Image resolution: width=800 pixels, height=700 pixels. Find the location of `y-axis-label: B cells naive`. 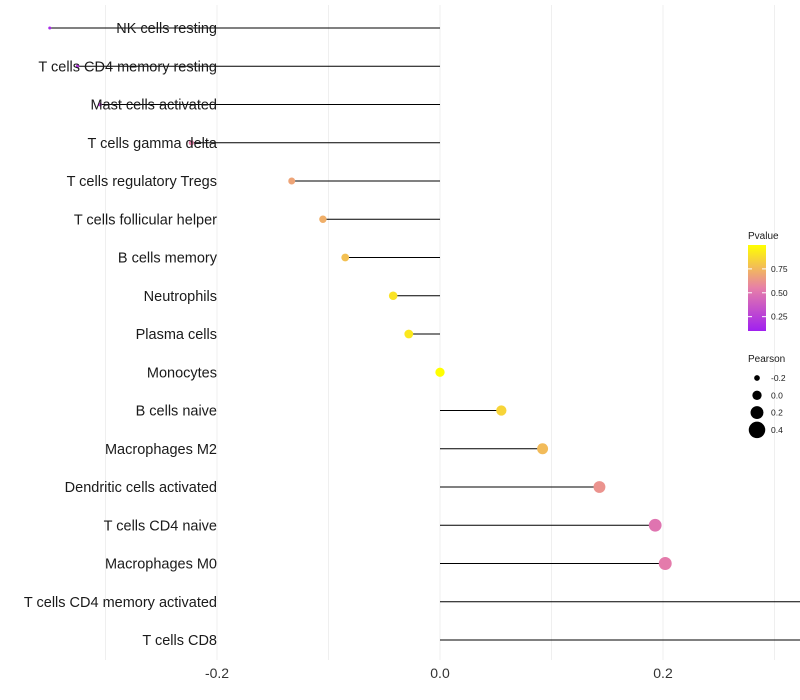

y-axis-label: B cells naive is located at coordinates (176, 412).